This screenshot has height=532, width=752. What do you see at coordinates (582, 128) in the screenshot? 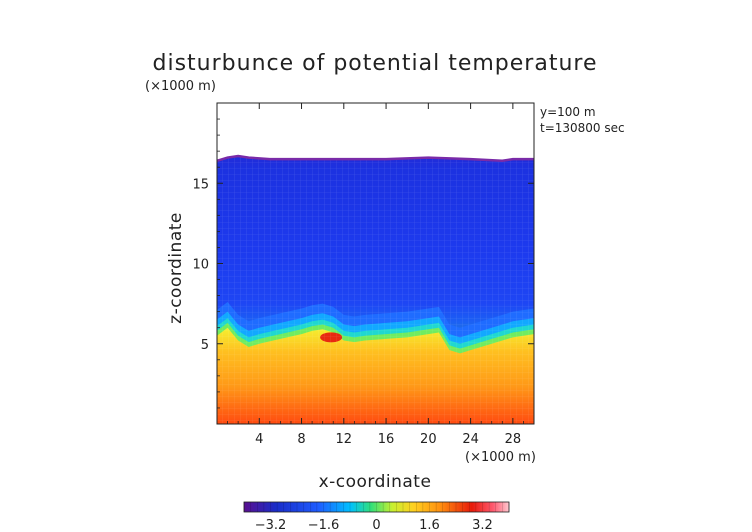
I see `annotation-t: t=130800 sec` at bounding box center [582, 128].